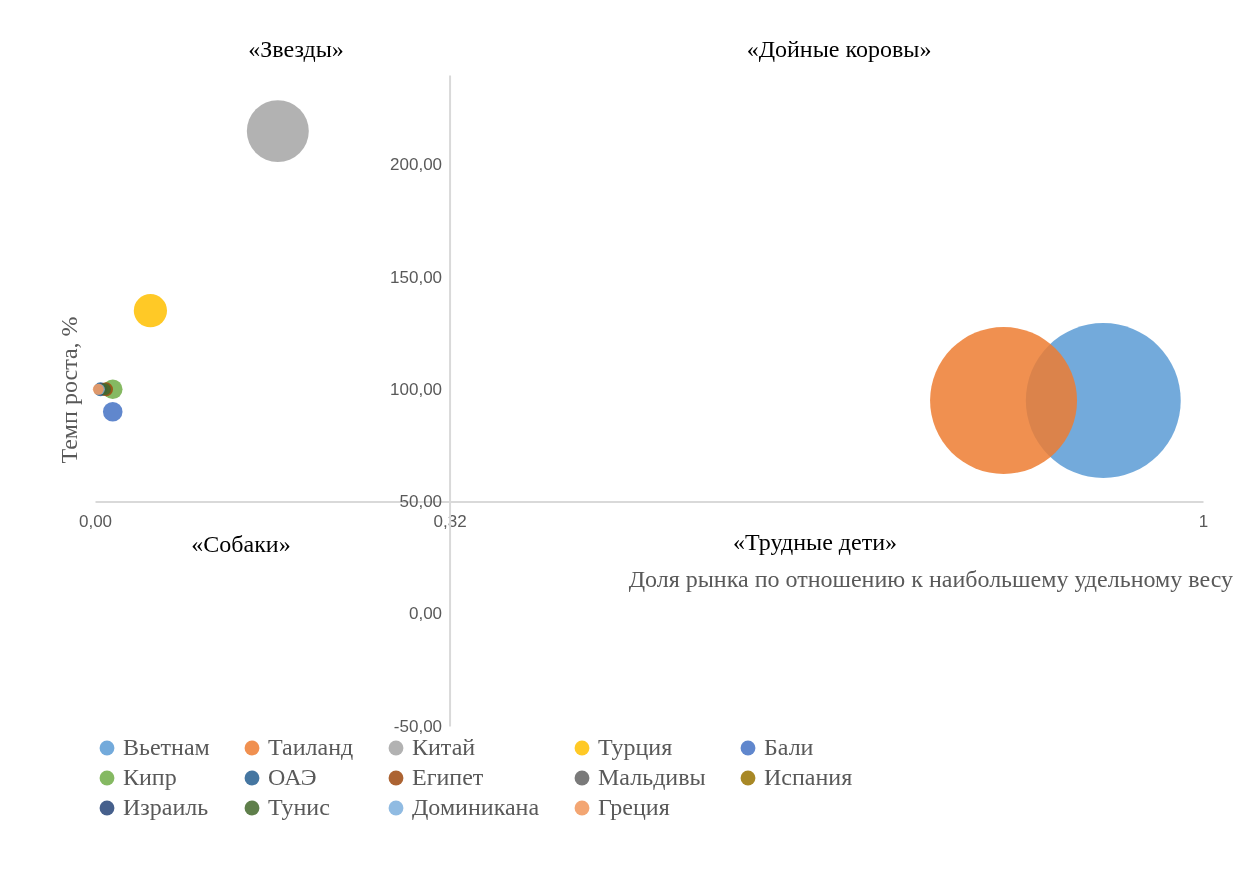 The width and height of the screenshot is (1253, 881). I want to click on y-tick-label: 50,00, so click(421, 502).